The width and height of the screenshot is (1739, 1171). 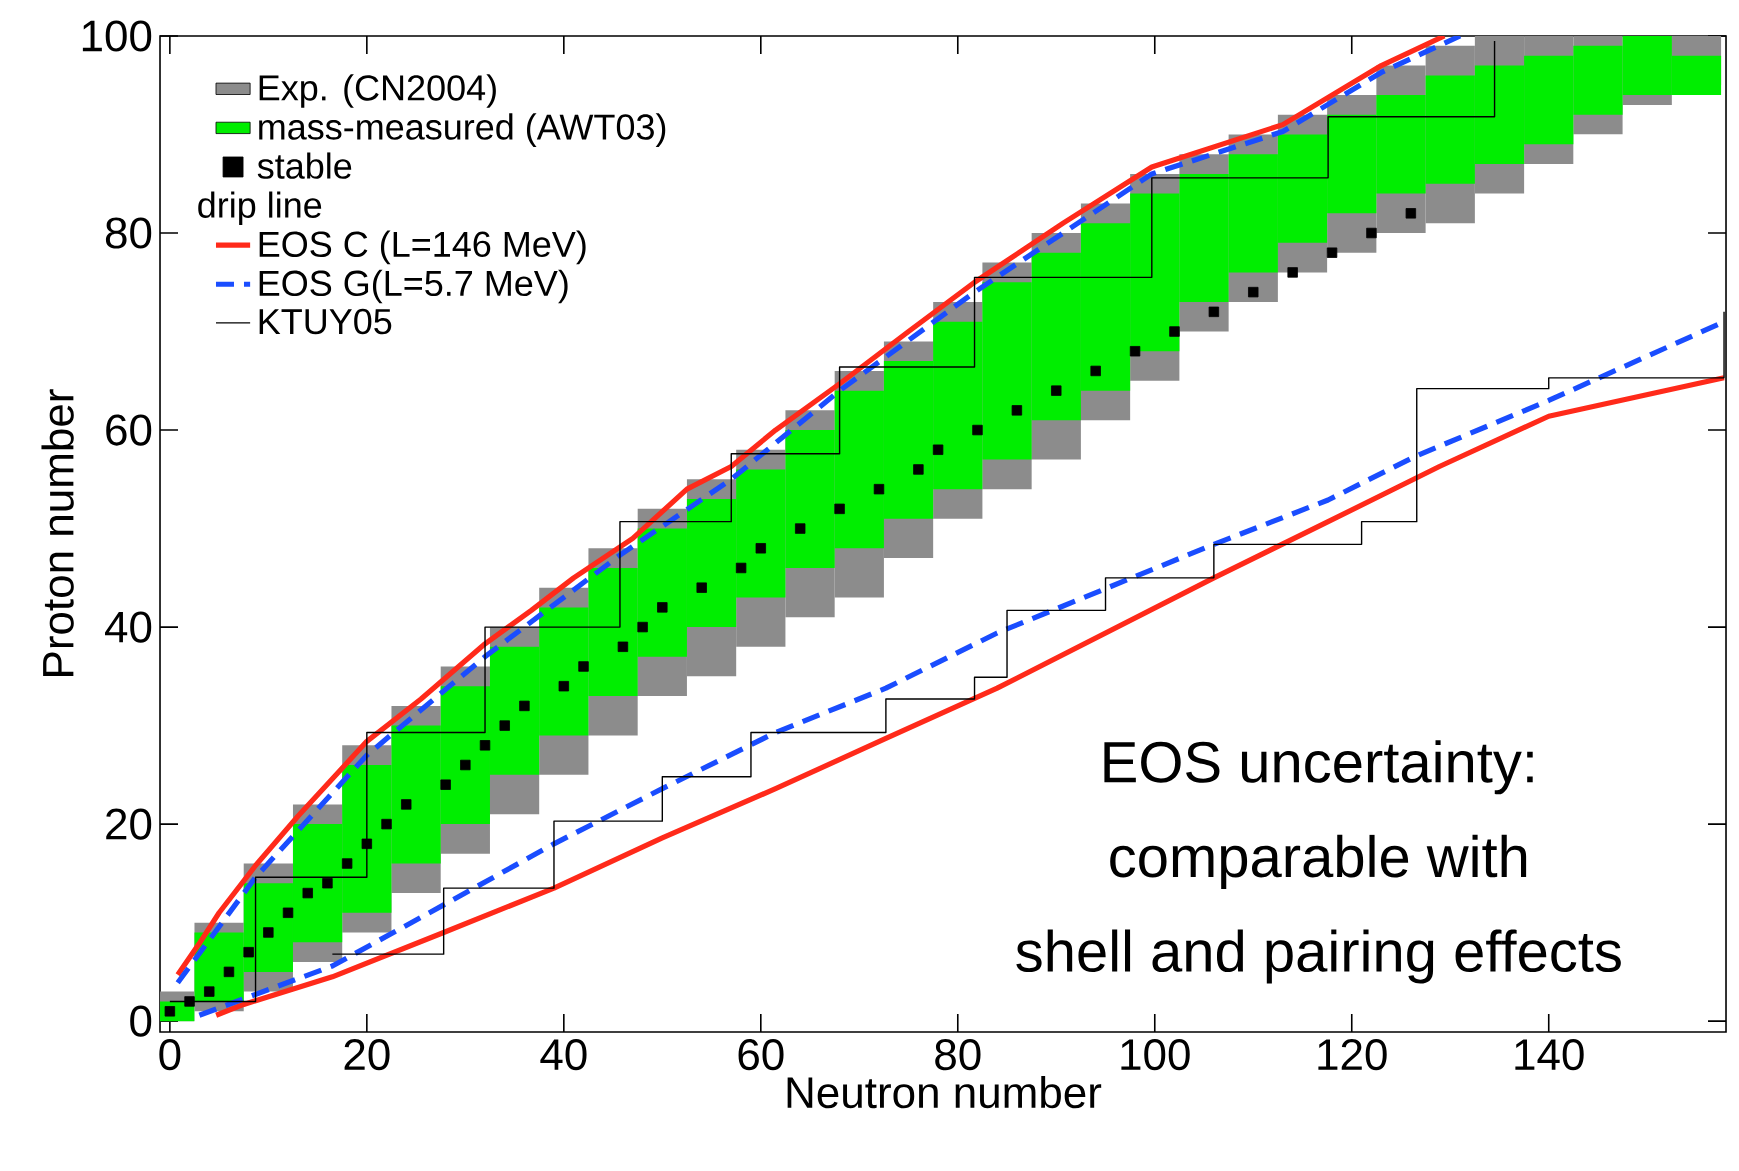 I want to click on x-tick-label: 80, so click(x=958, y=1055).